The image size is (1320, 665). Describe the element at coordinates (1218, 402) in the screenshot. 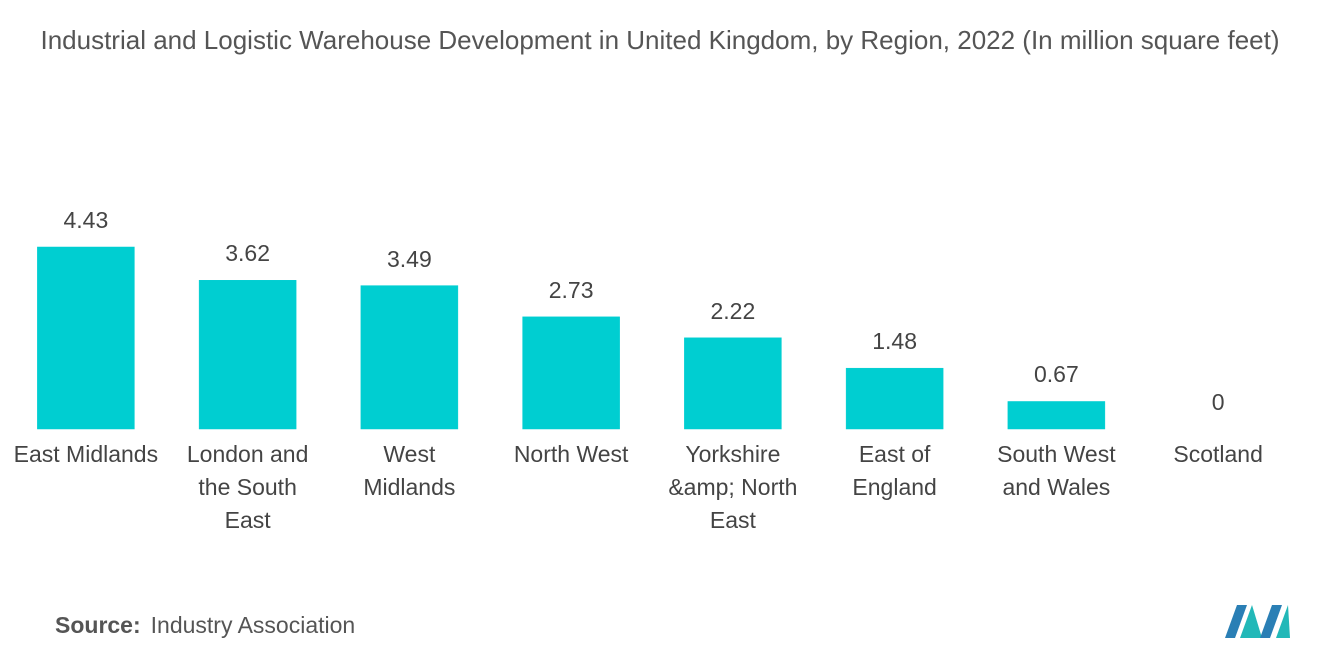

I see `value-label: 0` at that location.